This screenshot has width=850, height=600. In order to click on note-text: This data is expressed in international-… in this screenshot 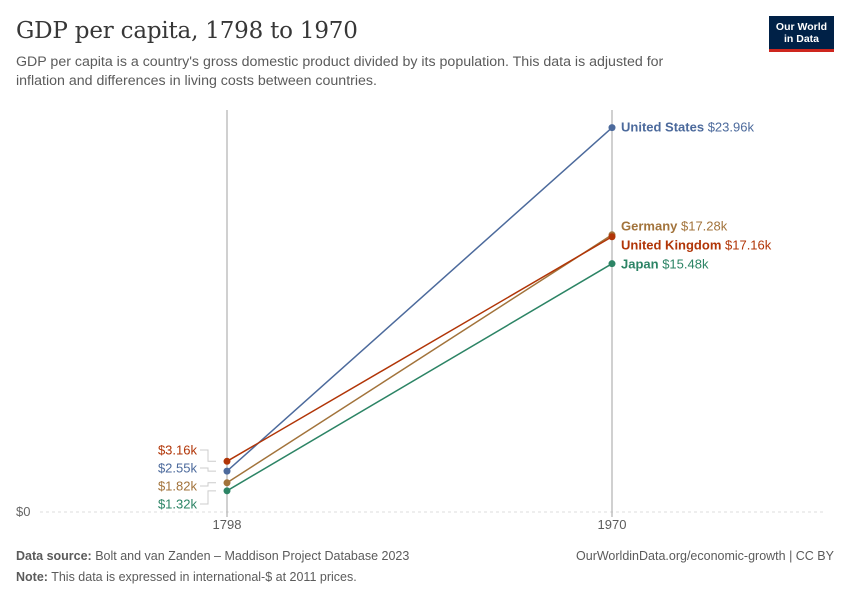, I will do `click(204, 577)`.